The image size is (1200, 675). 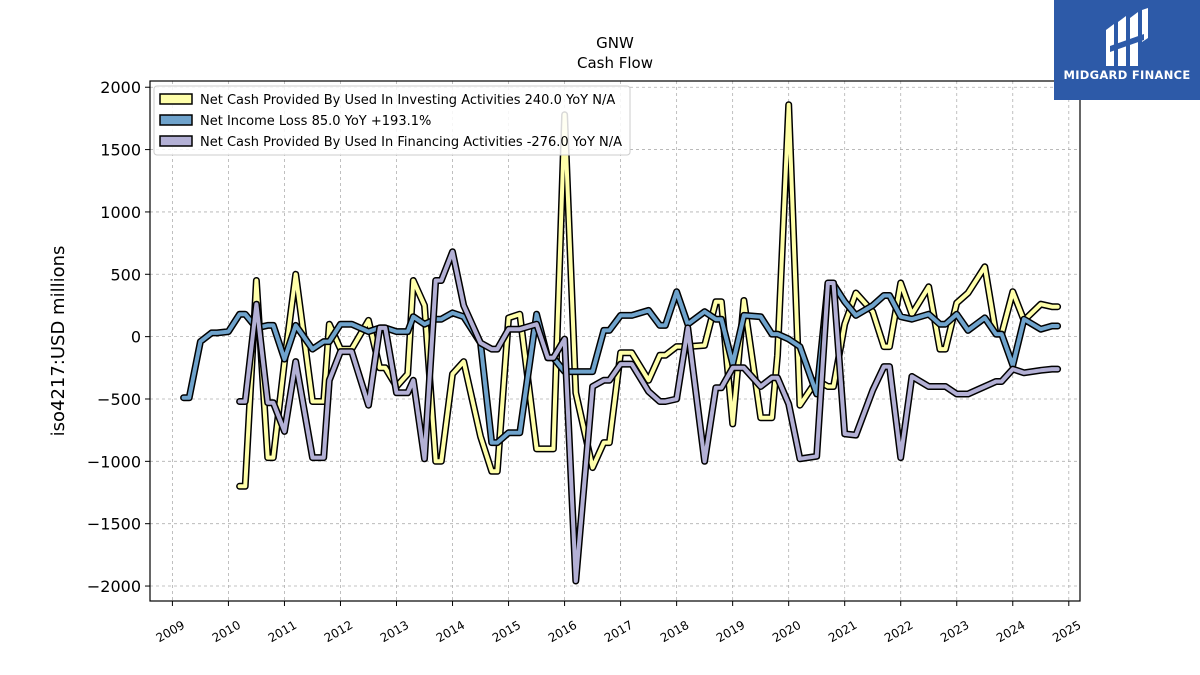 What do you see at coordinates (170, 631) in the screenshot?
I see `x-tick-label: 2009` at bounding box center [170, 631].